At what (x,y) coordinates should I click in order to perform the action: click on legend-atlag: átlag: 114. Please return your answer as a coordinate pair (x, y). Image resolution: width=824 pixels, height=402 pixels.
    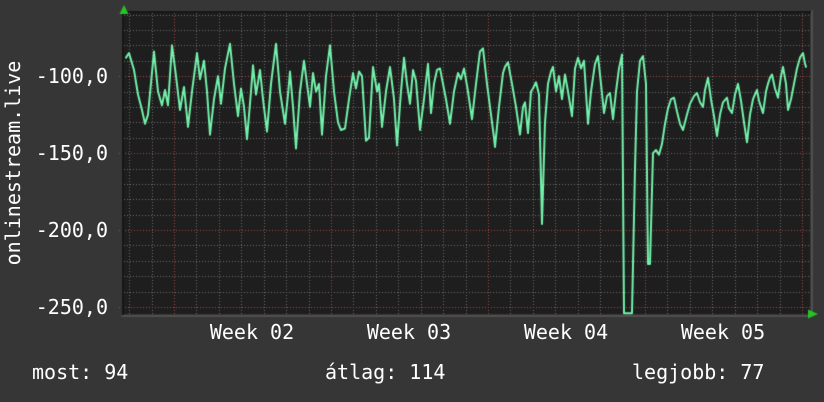
    Looking at the image, I should click on (385, 372).